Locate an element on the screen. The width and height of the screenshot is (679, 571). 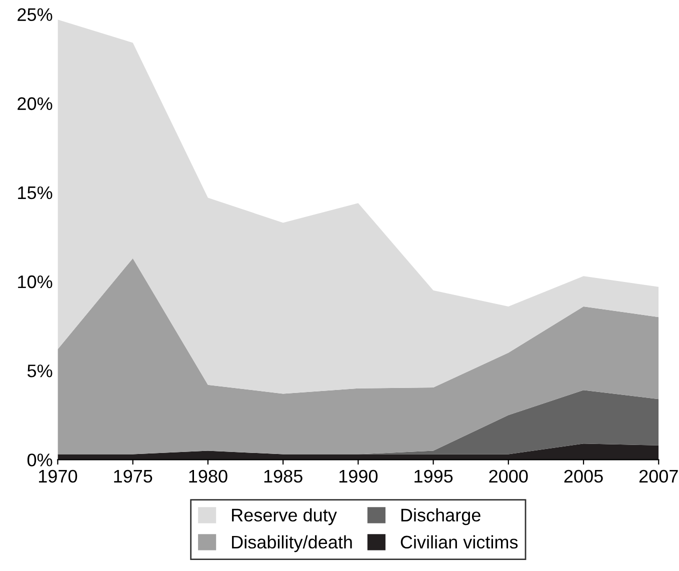
x-tick-label: 1975 is located at coordinates (133, 476).